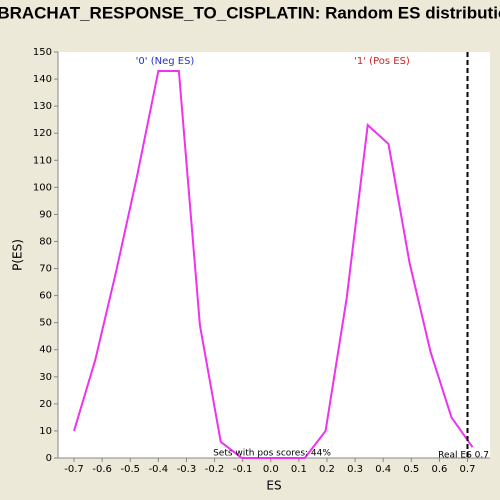 The image size is (500, 500). Describe the element at coordinates (42, 133) in the screenshot. I see `y-tick-label: 120` at that location.